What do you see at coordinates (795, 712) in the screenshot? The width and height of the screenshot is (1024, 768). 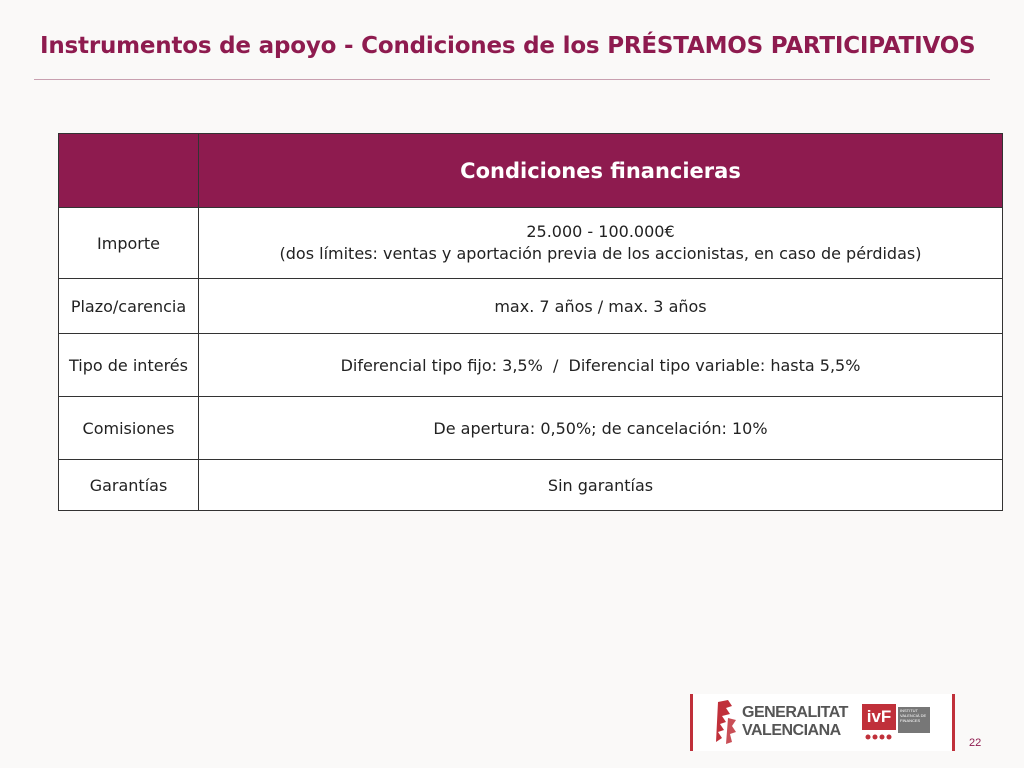 I see `generalitat-line1: GENERALITAT` at bounding box center [795, 712].